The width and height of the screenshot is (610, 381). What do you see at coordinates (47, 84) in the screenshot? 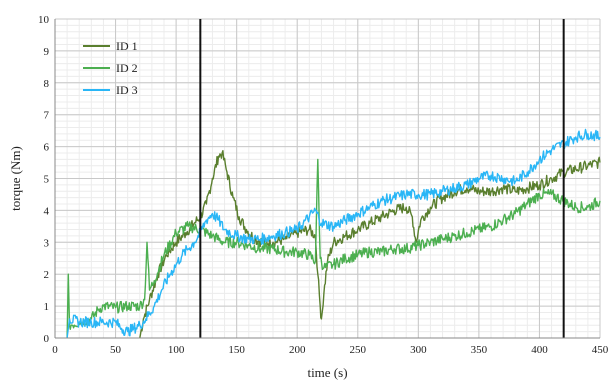
I see `y-tick-label: 8` at bounding box center [47, 84].